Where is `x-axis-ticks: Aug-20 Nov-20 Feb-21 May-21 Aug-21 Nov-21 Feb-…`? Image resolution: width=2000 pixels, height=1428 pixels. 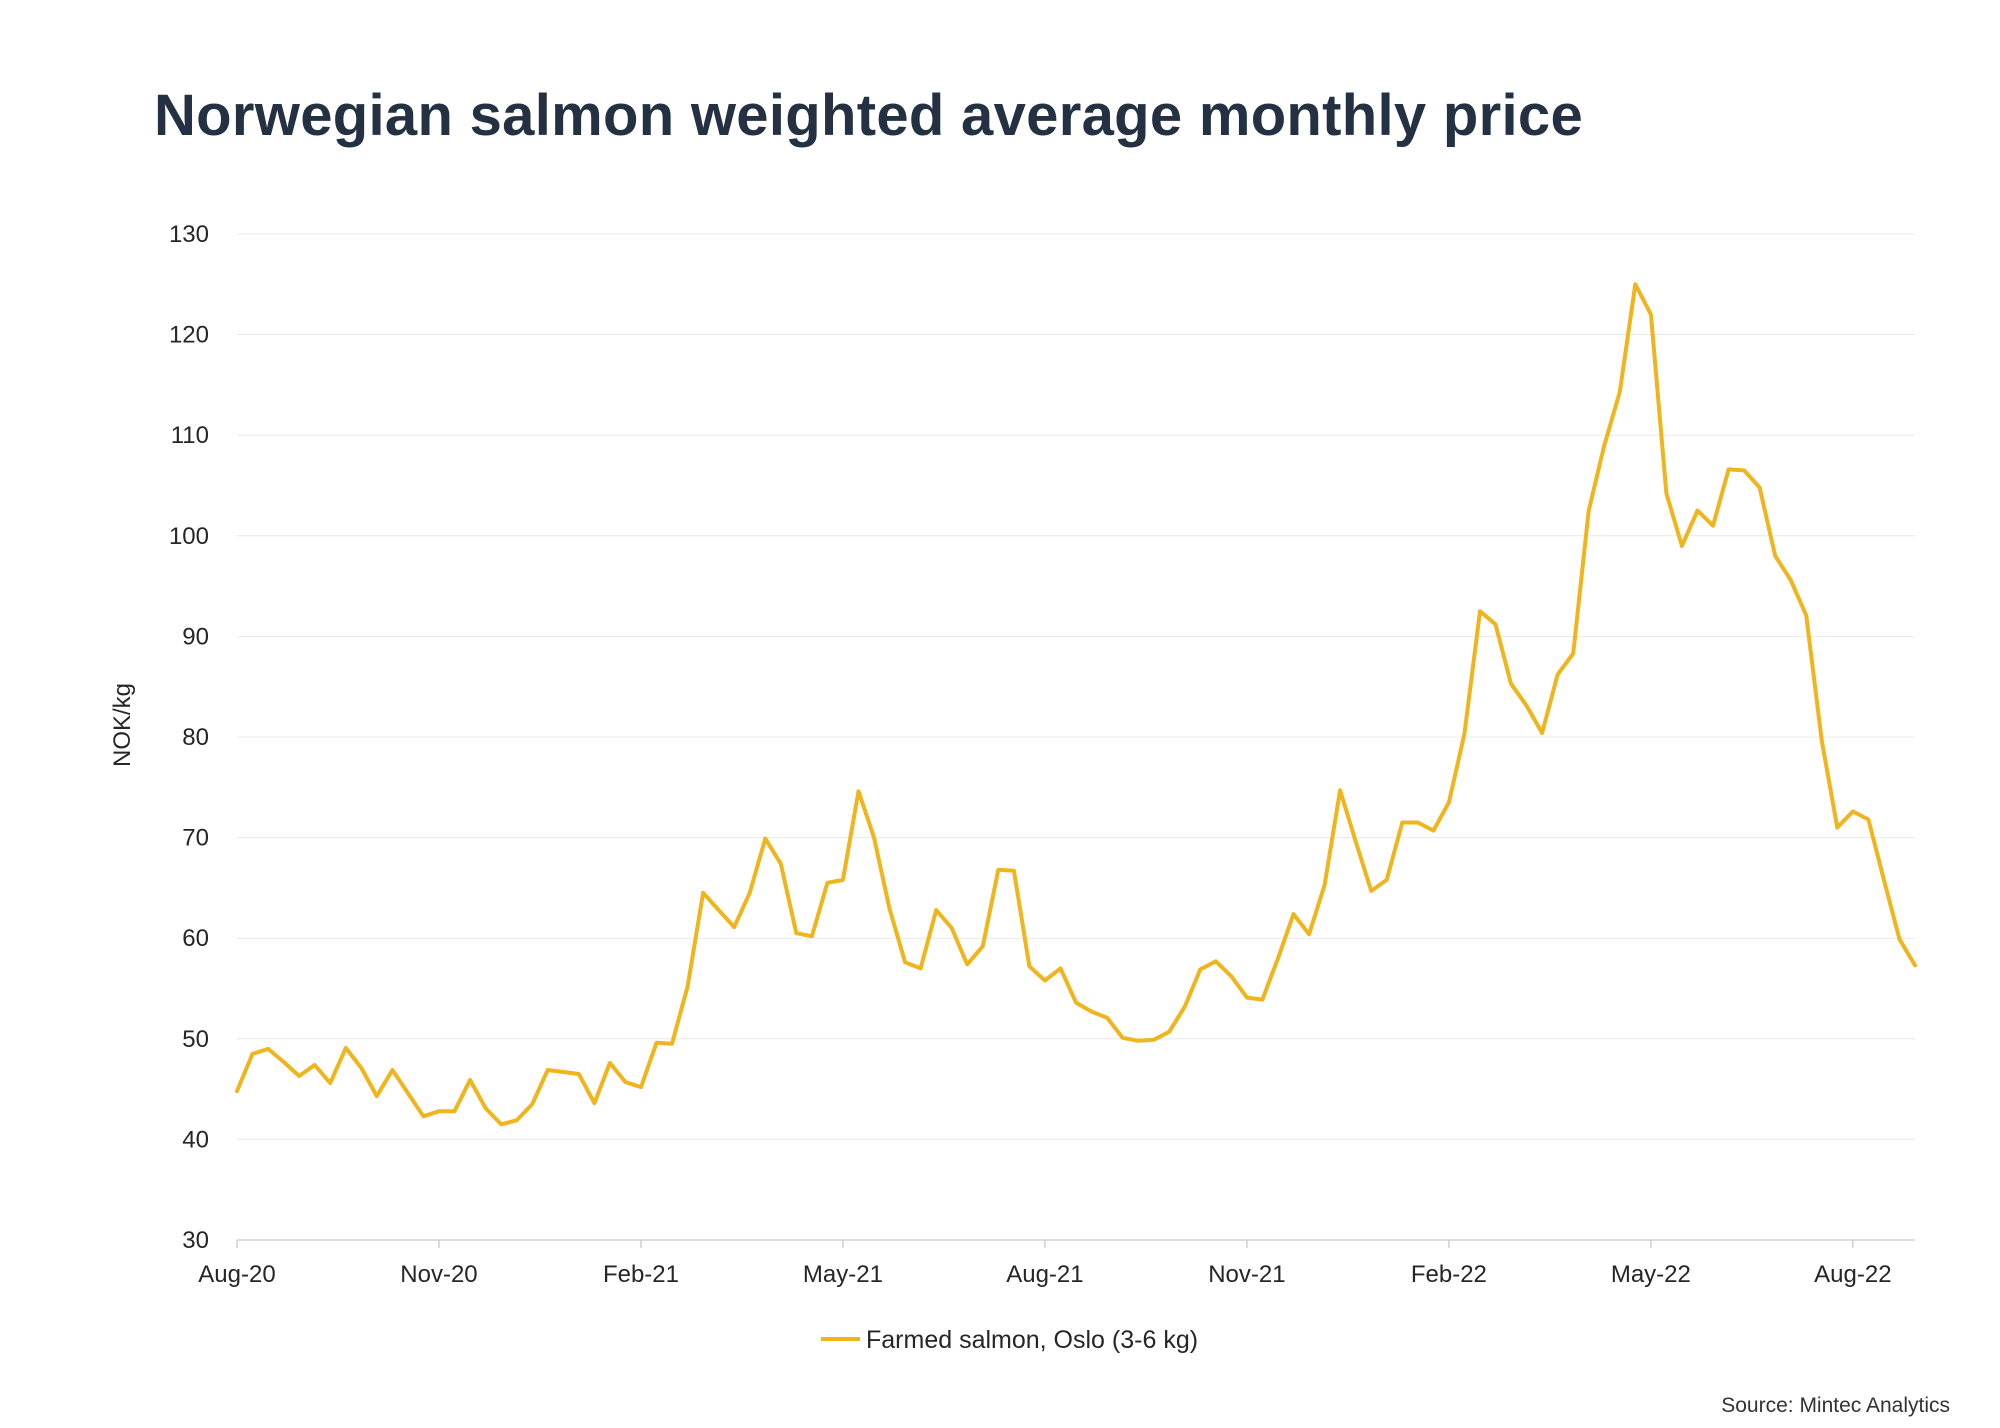
x-axis-ticks: Aug-20 Nov-20 Feb-21 May-21 Aug-21 Nov-21 Feb-… is located at coordinates (1045, 1264).